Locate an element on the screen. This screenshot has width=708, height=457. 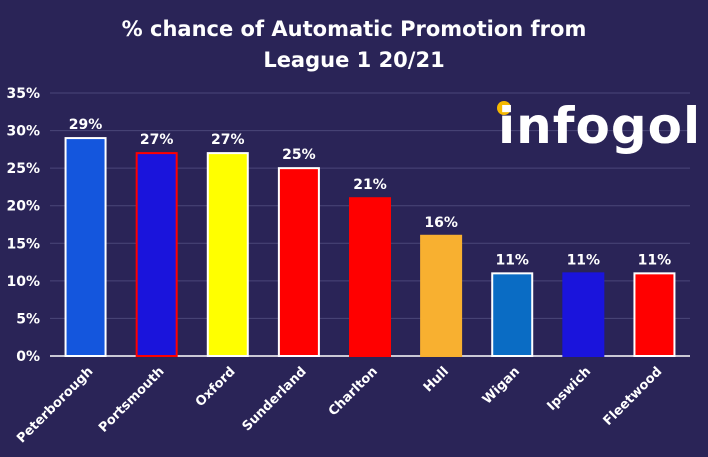
data-label: 29% is located at coordinates (86, 125).